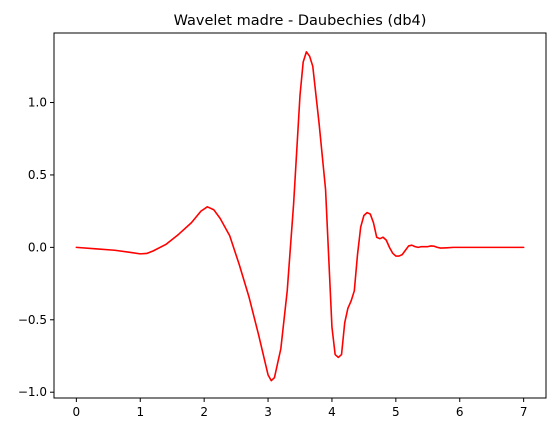  Describe the element at coordinates (524, 412) in the screenshot. I see `x-tick-label: 7` at that location.